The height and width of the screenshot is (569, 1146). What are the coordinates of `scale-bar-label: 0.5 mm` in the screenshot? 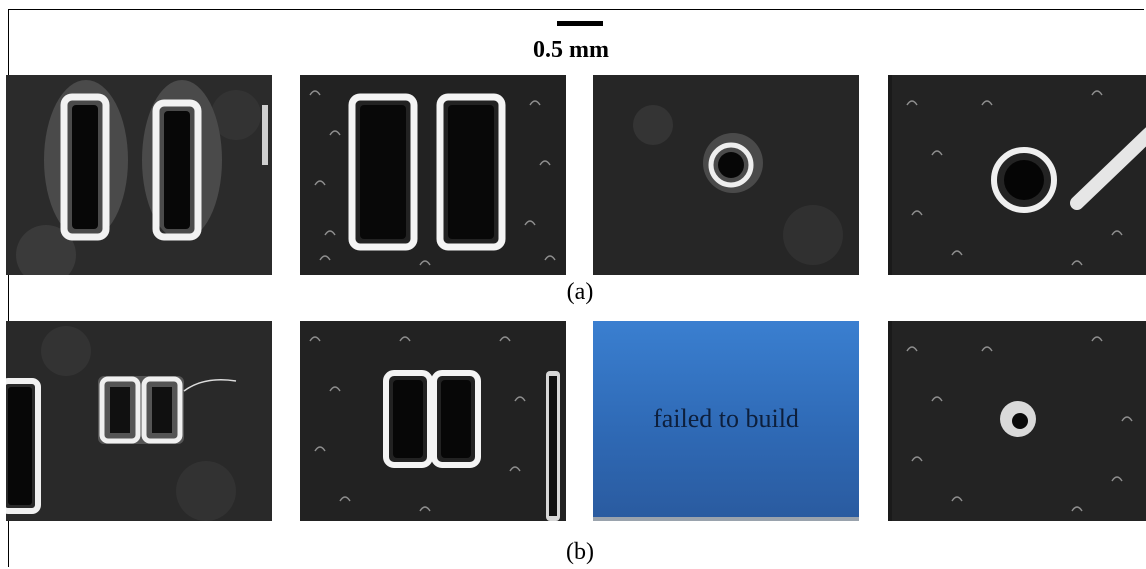 It's located at (571, 50).